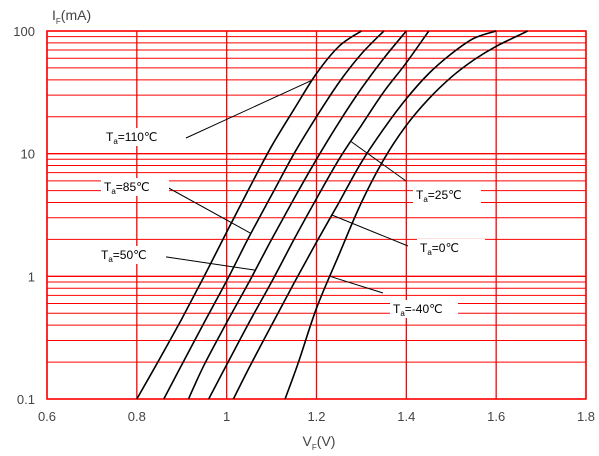 This screenshot has width=599, height=456. Describe the element at coordinates (31, 276) in the screenshot. I see `y-tick-label: 1` at that location.